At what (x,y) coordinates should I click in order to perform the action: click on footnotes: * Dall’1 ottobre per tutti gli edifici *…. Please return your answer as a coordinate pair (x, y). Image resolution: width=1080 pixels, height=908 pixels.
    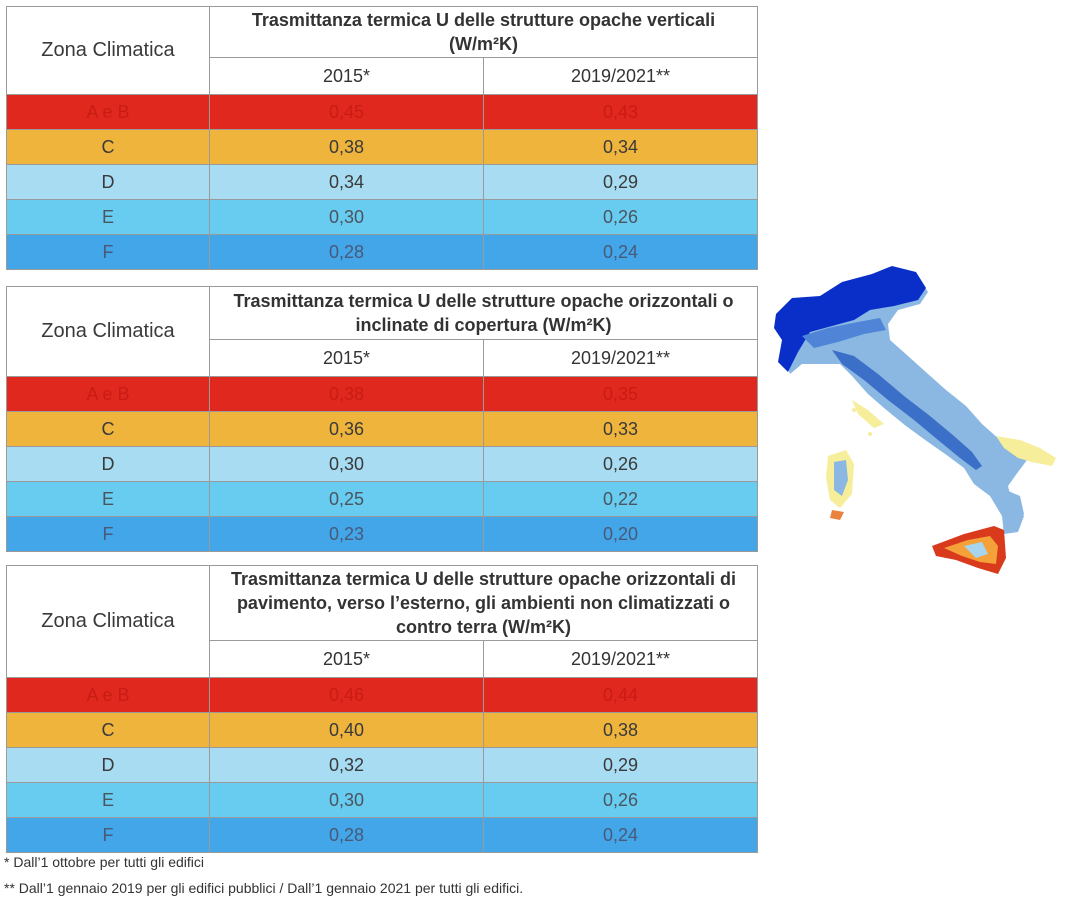
    Looking at the image, I should click on (263, 875).